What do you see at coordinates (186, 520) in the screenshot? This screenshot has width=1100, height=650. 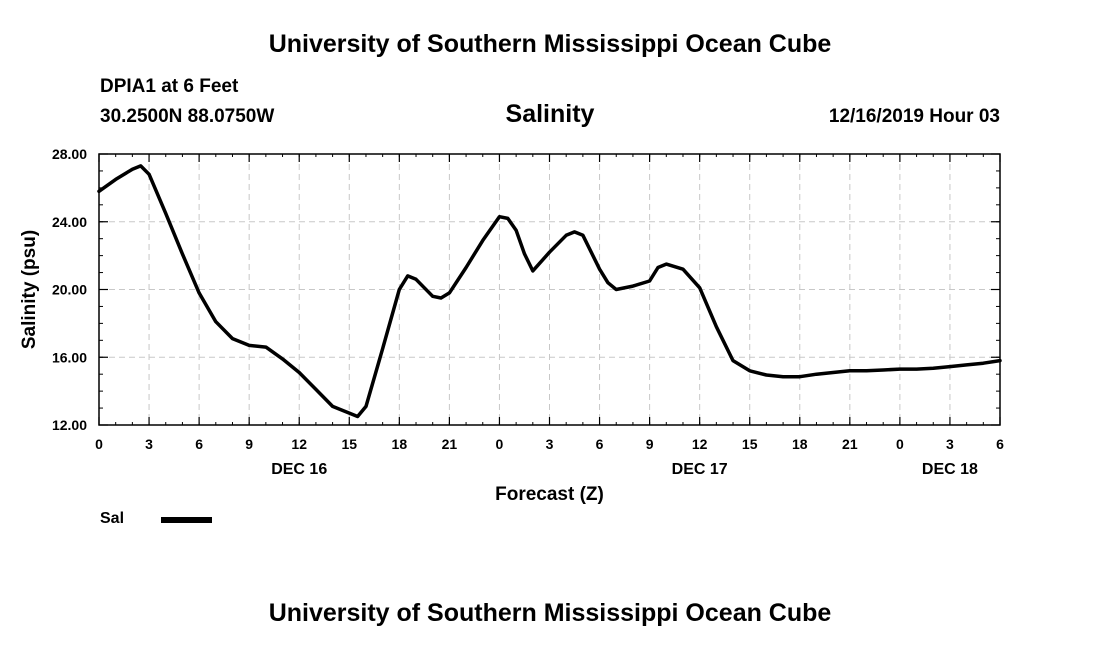 I see `legend-swatch` at bounding box center [186, 520].